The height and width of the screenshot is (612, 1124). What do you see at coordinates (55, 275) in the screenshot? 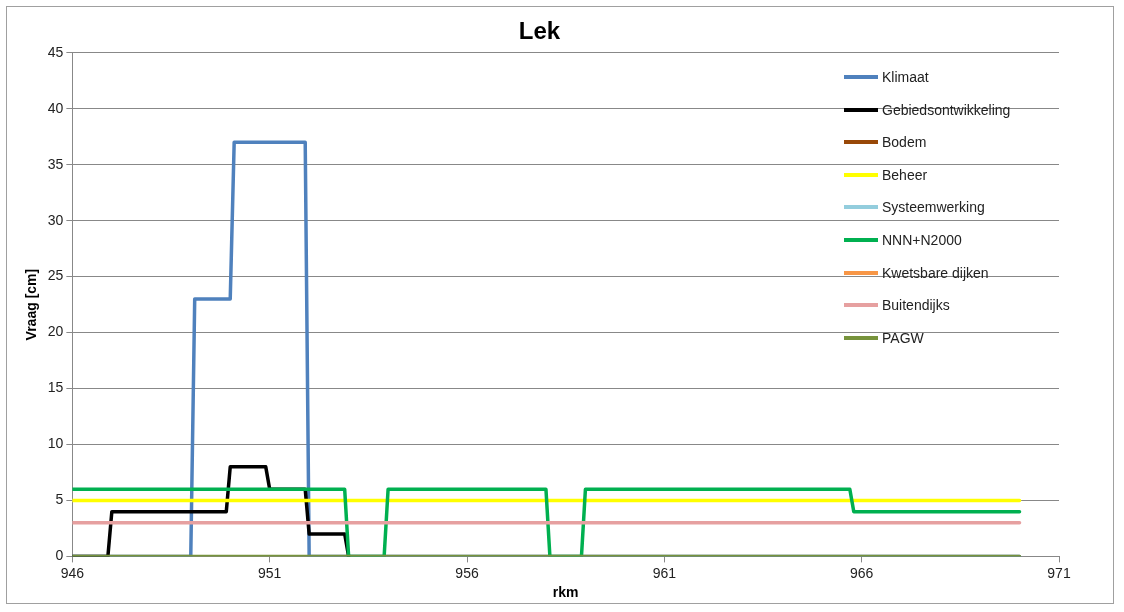
I see `y-tick-label: 25` at bounding box center [55, 275].